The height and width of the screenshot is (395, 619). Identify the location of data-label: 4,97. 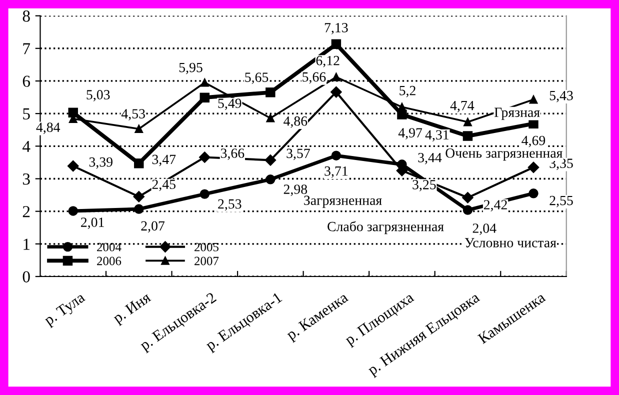
(410, 134).